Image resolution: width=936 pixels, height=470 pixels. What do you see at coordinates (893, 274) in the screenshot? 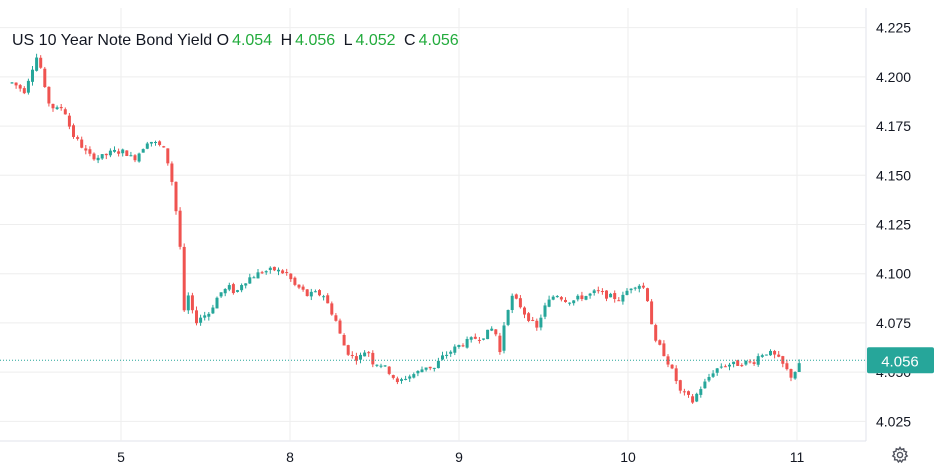
I see `y-tick-label: 4.100` at bounding box center [893, 274].